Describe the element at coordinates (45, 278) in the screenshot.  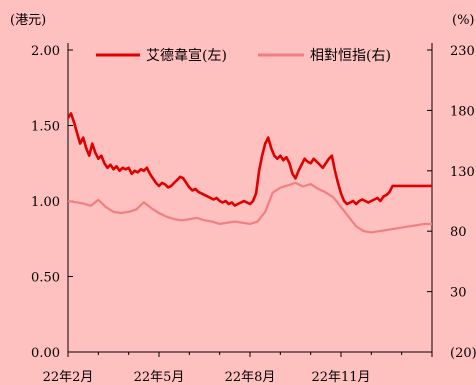
I see `left-tick-label: 0.50` at that location.